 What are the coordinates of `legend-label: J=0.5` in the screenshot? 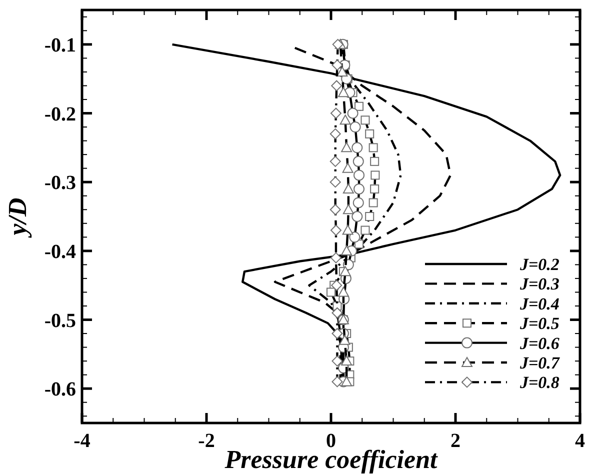 It's located at (539, 324).